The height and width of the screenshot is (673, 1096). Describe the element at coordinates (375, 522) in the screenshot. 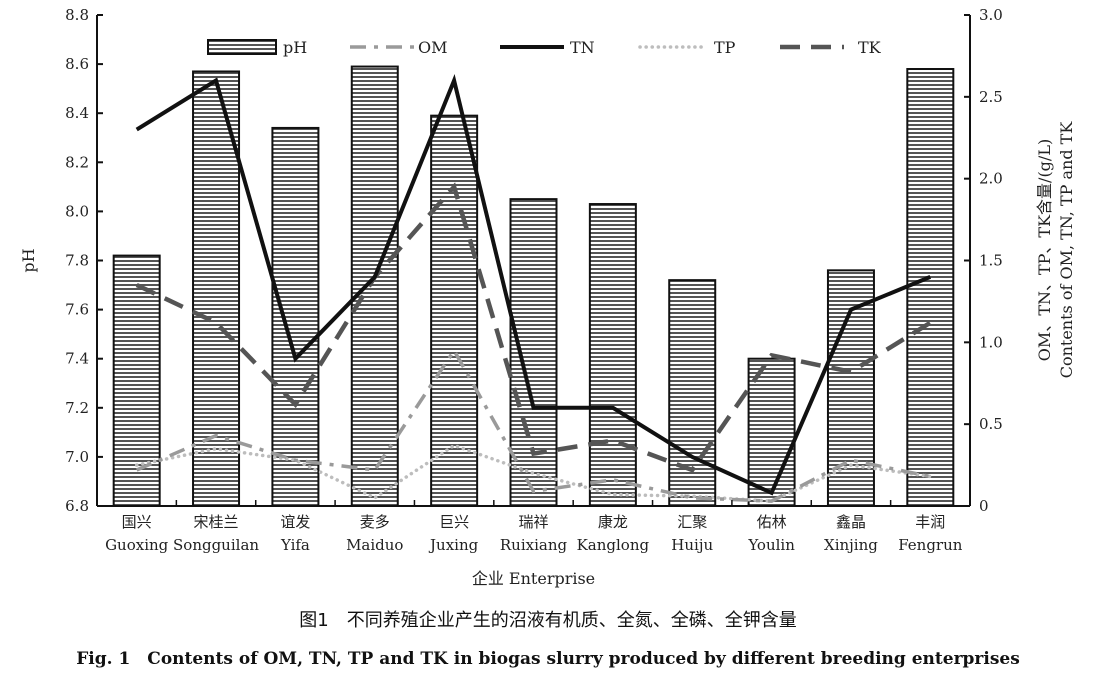

I see `x-tick-label-cn-3: 麦多` at that location.